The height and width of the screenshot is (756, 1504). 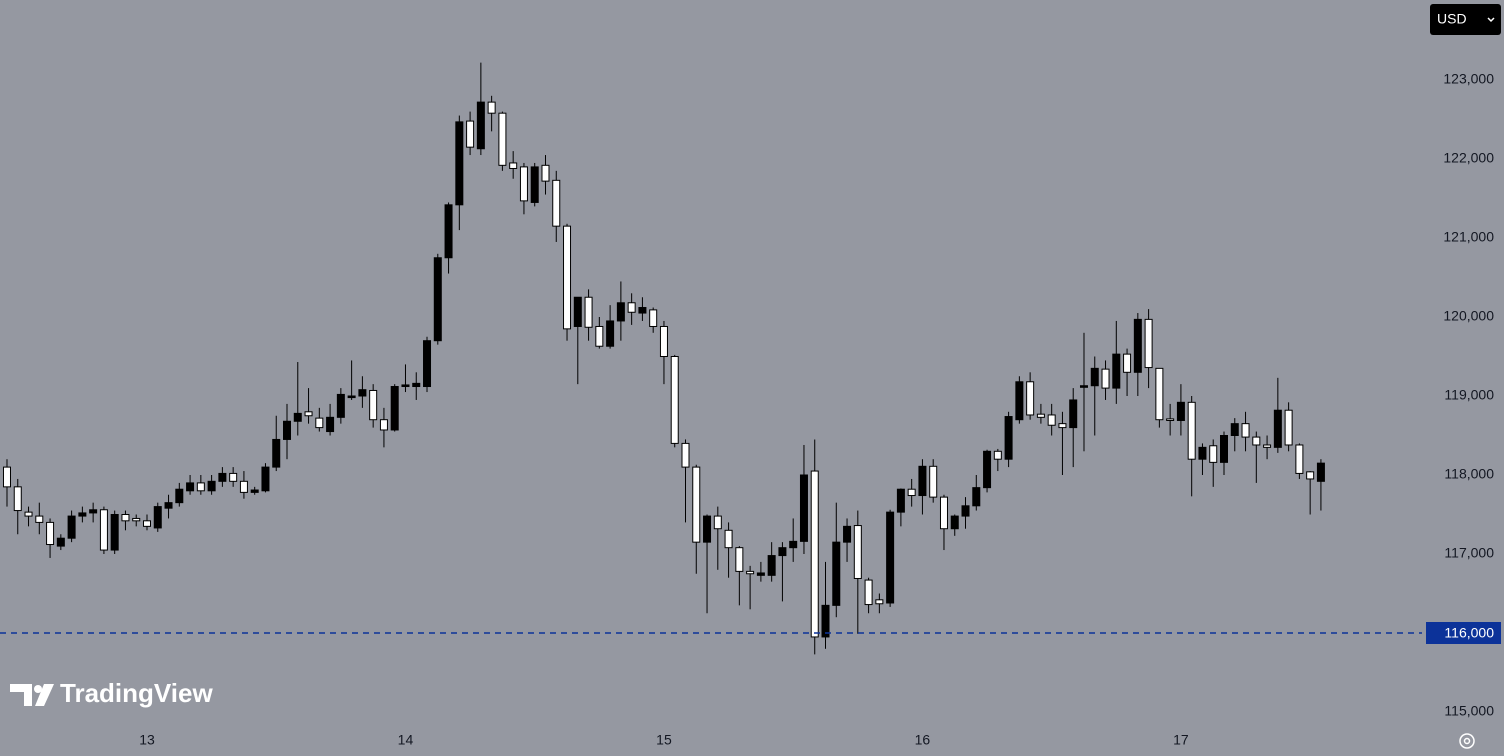 I want to click on x-tick-label: 13, so click(x=147, y=740).